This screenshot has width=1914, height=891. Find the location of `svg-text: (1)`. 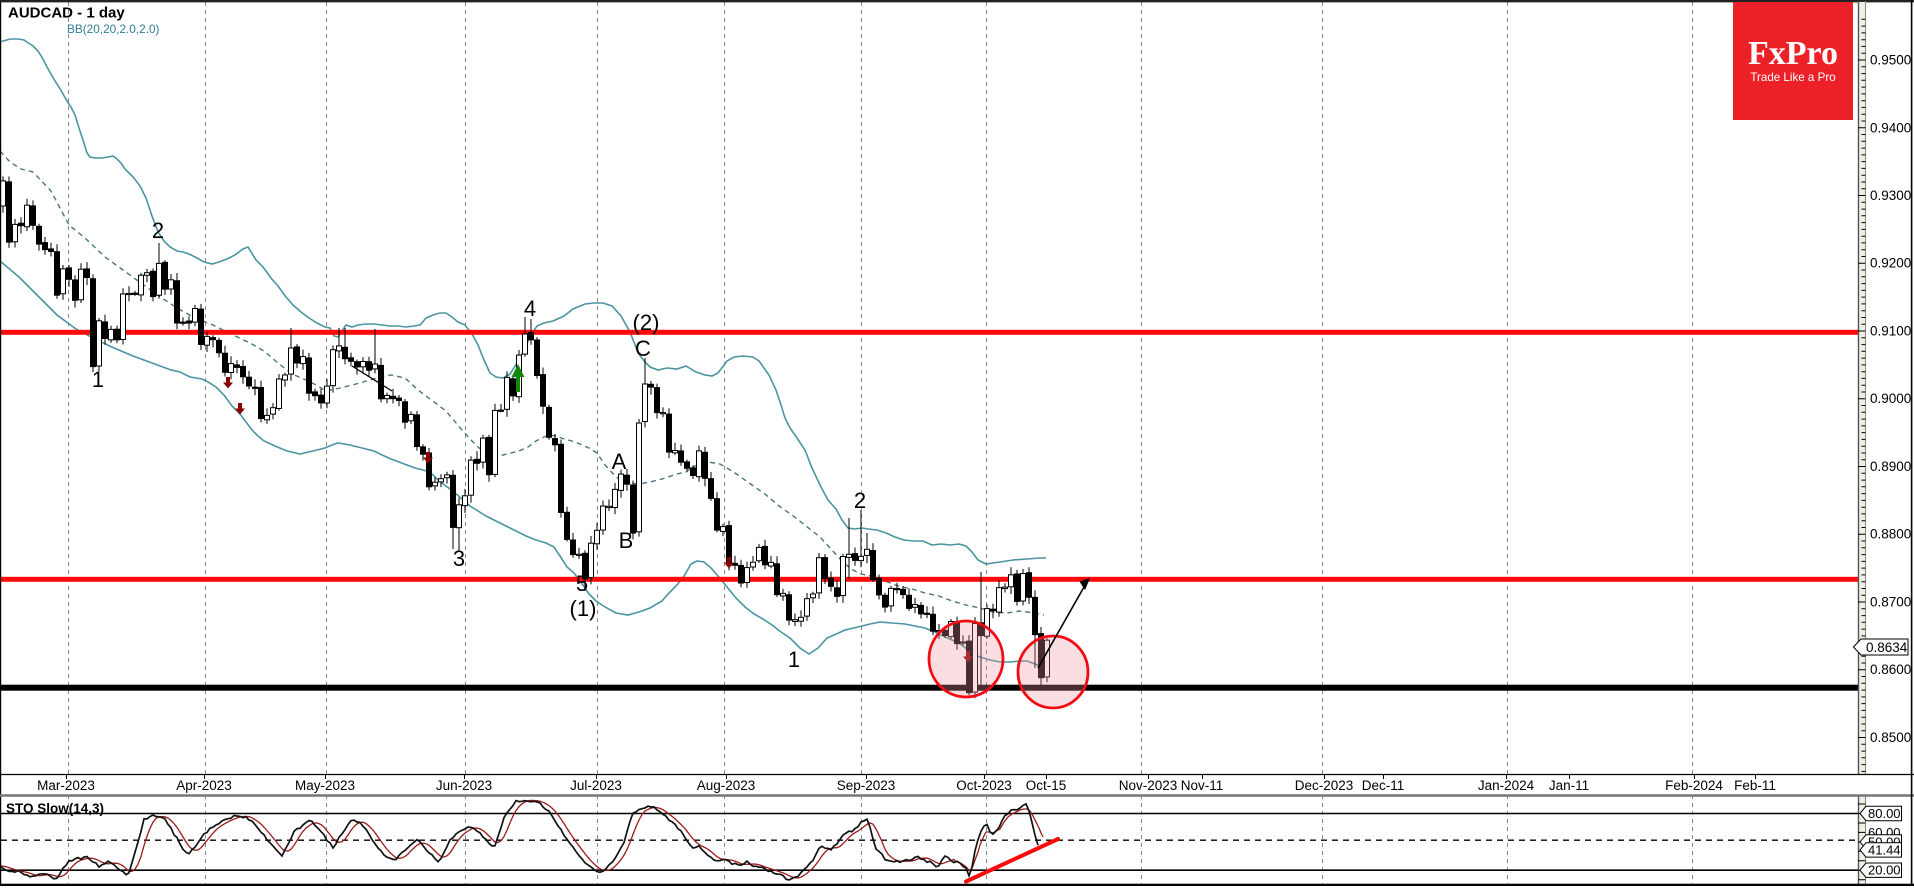

svg-text: (1) is located at coordinates (583, 608).